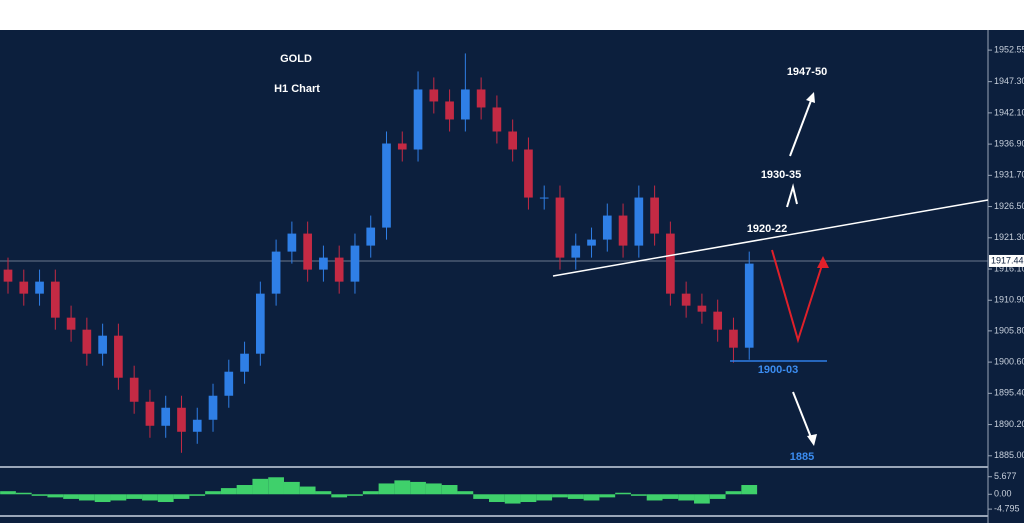 This screenshot has height=523, width=1024. What do you see at coordinates (1009, 175) in the screenshot?
I see `y-tick-label: 1931.70` at bounding box center [1009, 175].